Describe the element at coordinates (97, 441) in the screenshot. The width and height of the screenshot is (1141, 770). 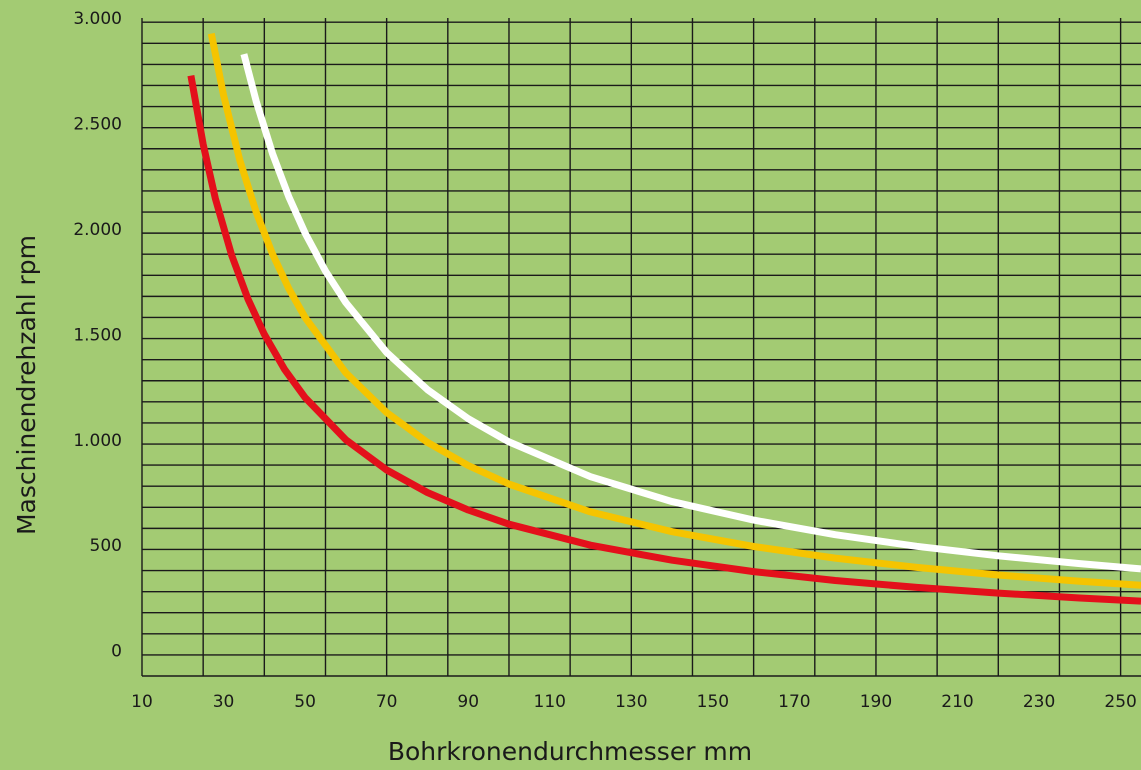
I see `y-tick-label: 1.000` at that location.